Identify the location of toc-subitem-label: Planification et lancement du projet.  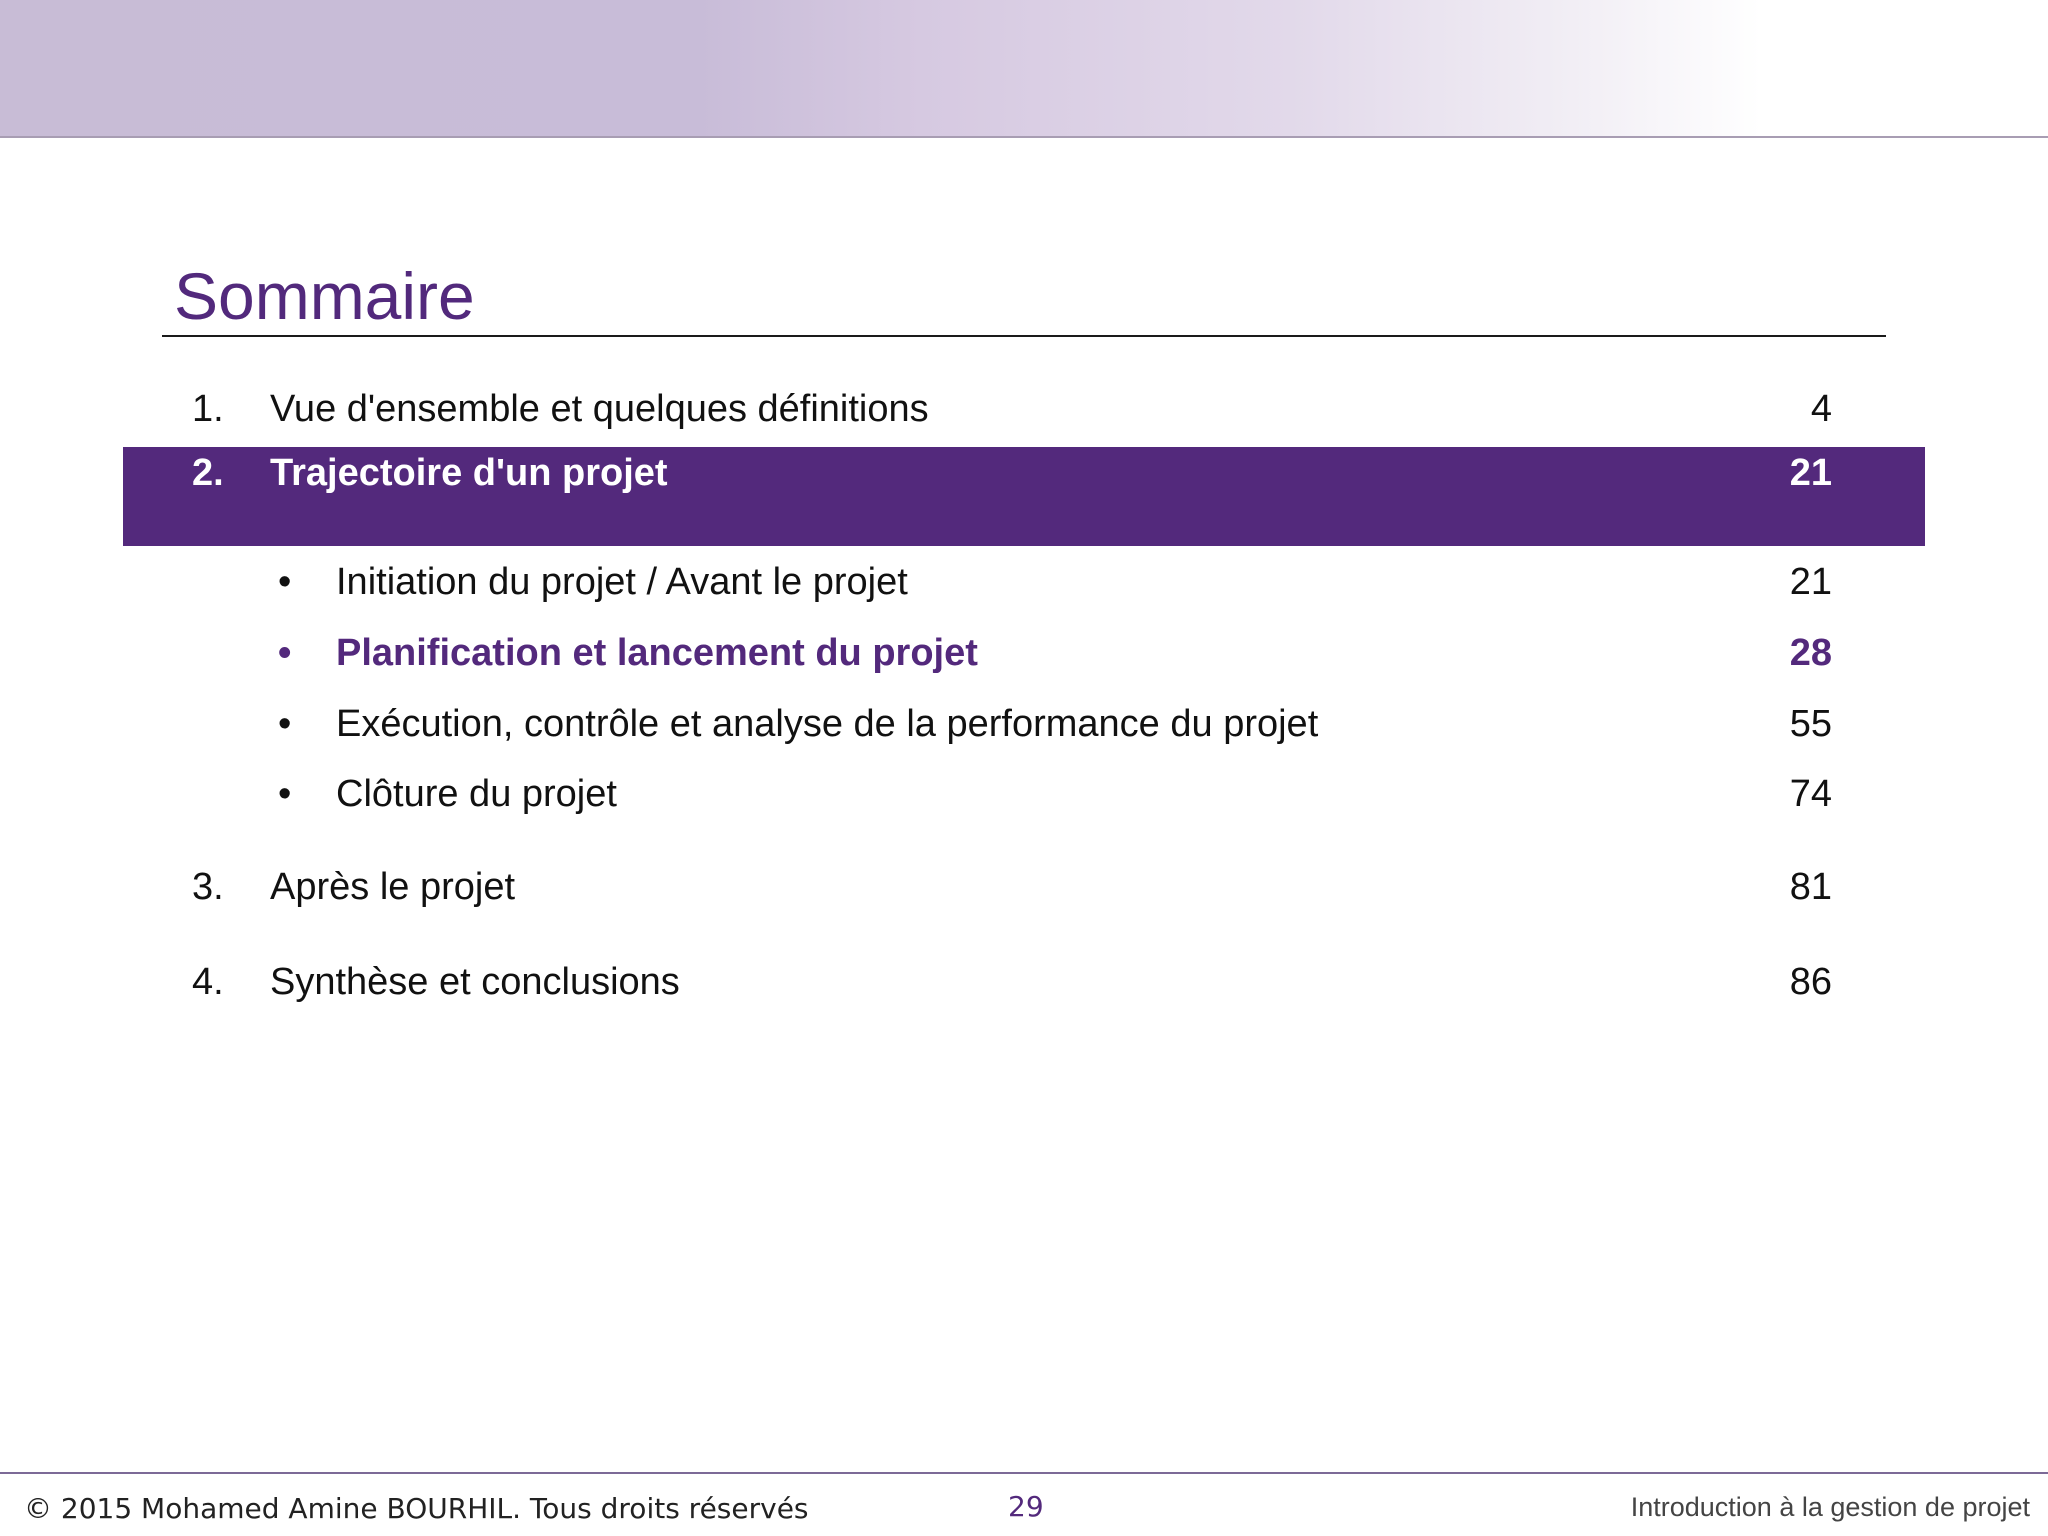
(657, 653).